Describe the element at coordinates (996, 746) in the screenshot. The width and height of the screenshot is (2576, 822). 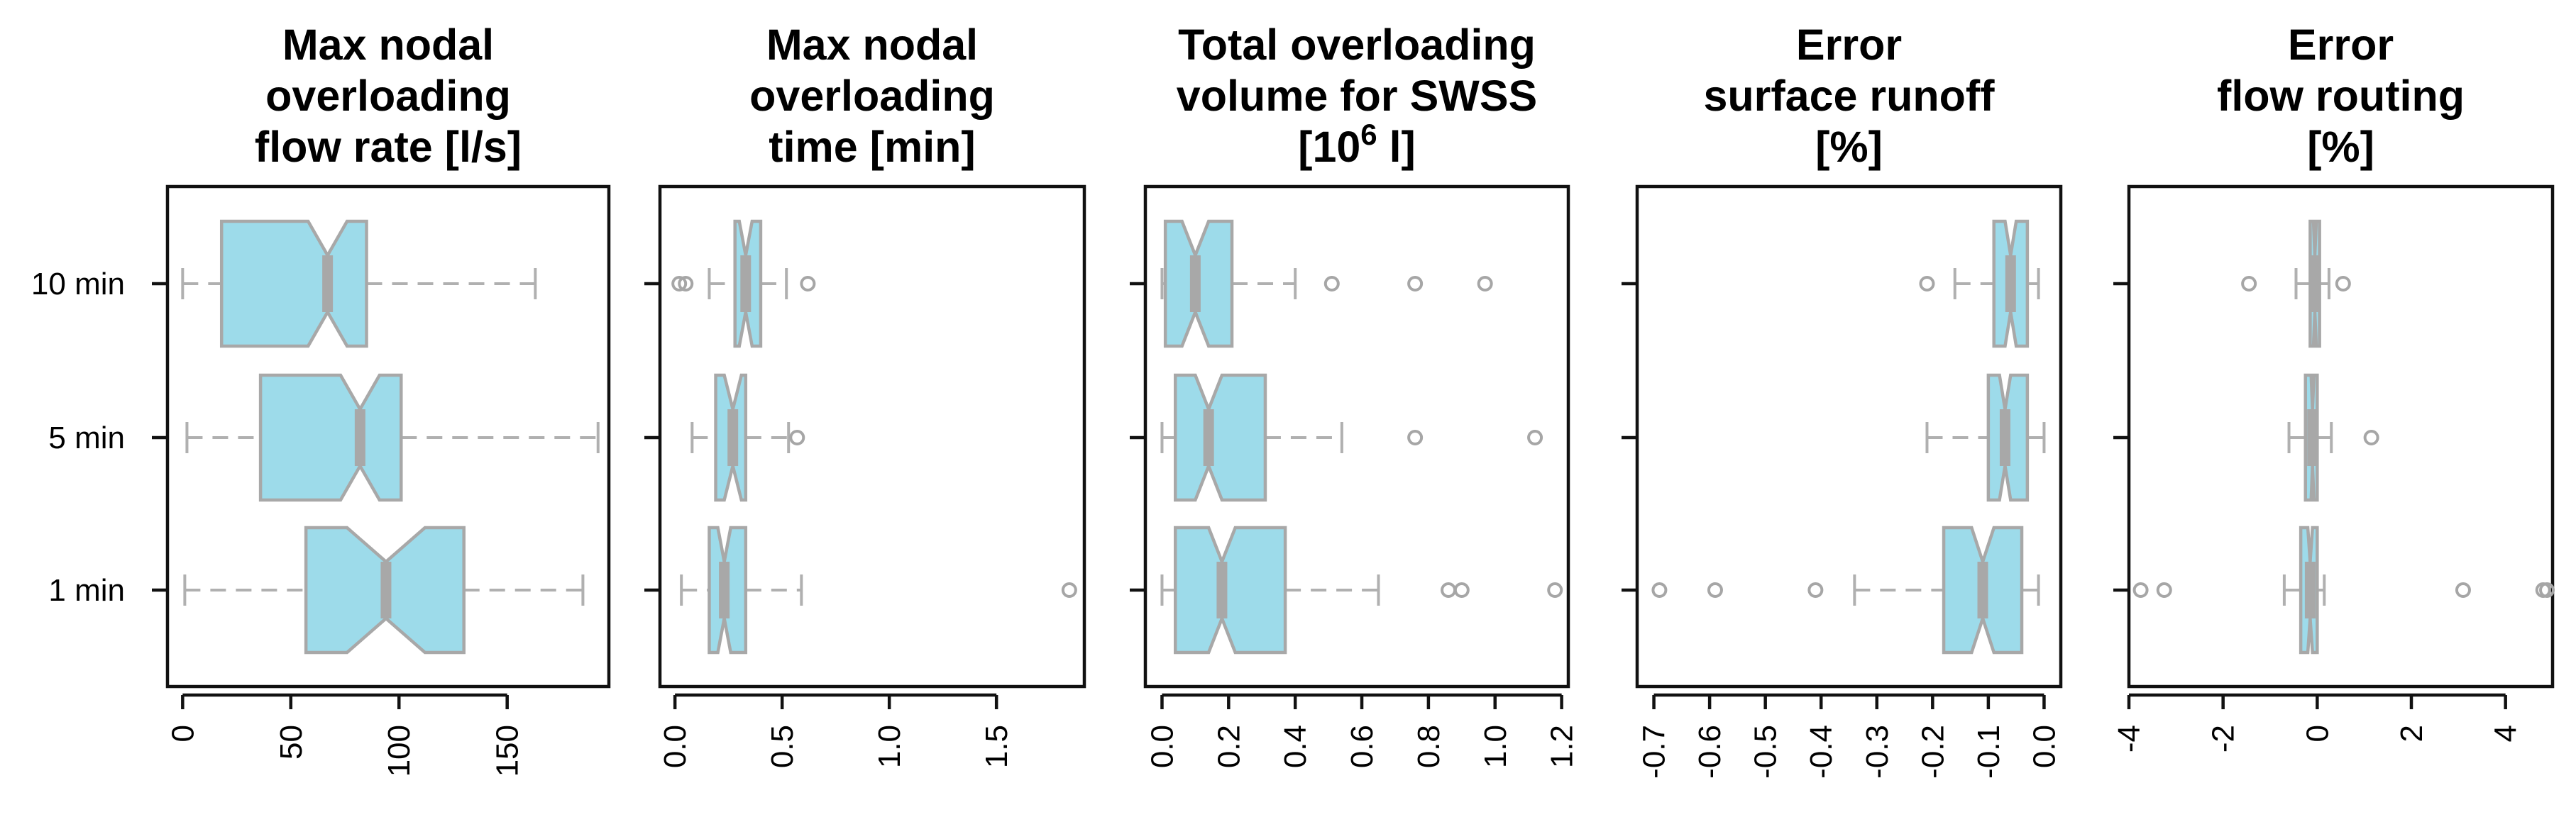
I see `x-tick-label: 1.5` at that location.